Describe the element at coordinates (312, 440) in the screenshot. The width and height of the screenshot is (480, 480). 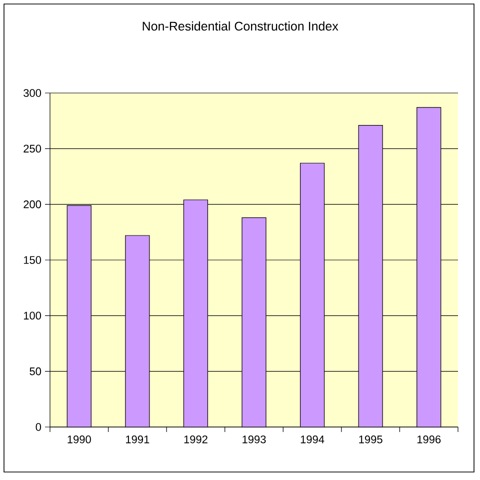
I see `x-tick-label: 1994` at that location.